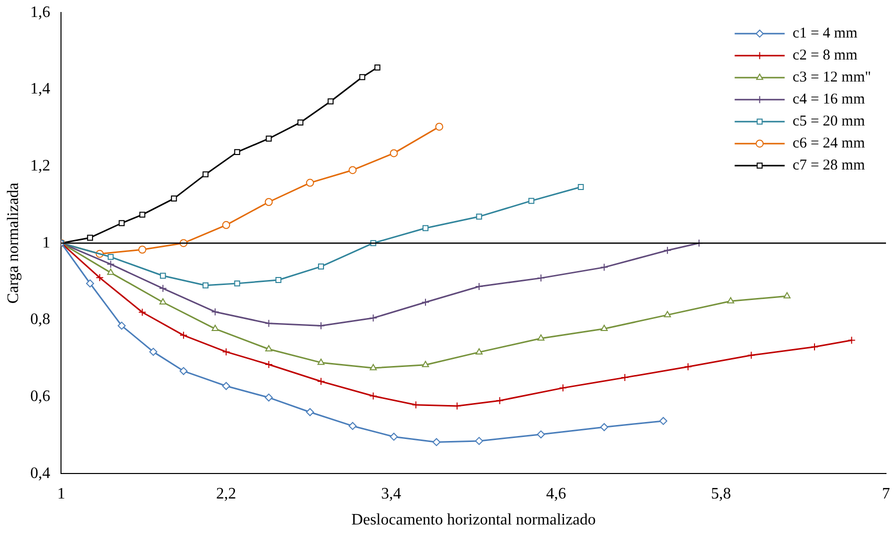 This screenshot has height=534, width=896. What do you see at coordinates (473, 520) in the screenshot?
I see `x-axis-title: Deslocamento horizontal normalizado` at bounding box center [473, 520].